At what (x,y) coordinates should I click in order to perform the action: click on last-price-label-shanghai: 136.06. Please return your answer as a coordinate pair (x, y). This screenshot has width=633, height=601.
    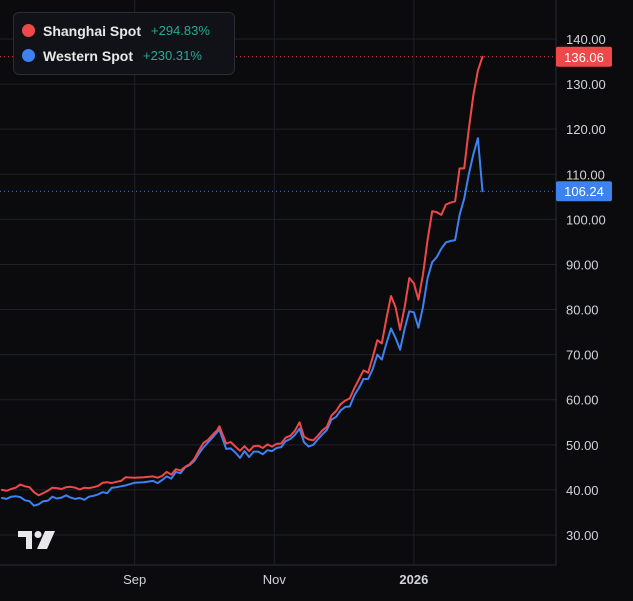
    Looking at the image, I should click on (584, 57).